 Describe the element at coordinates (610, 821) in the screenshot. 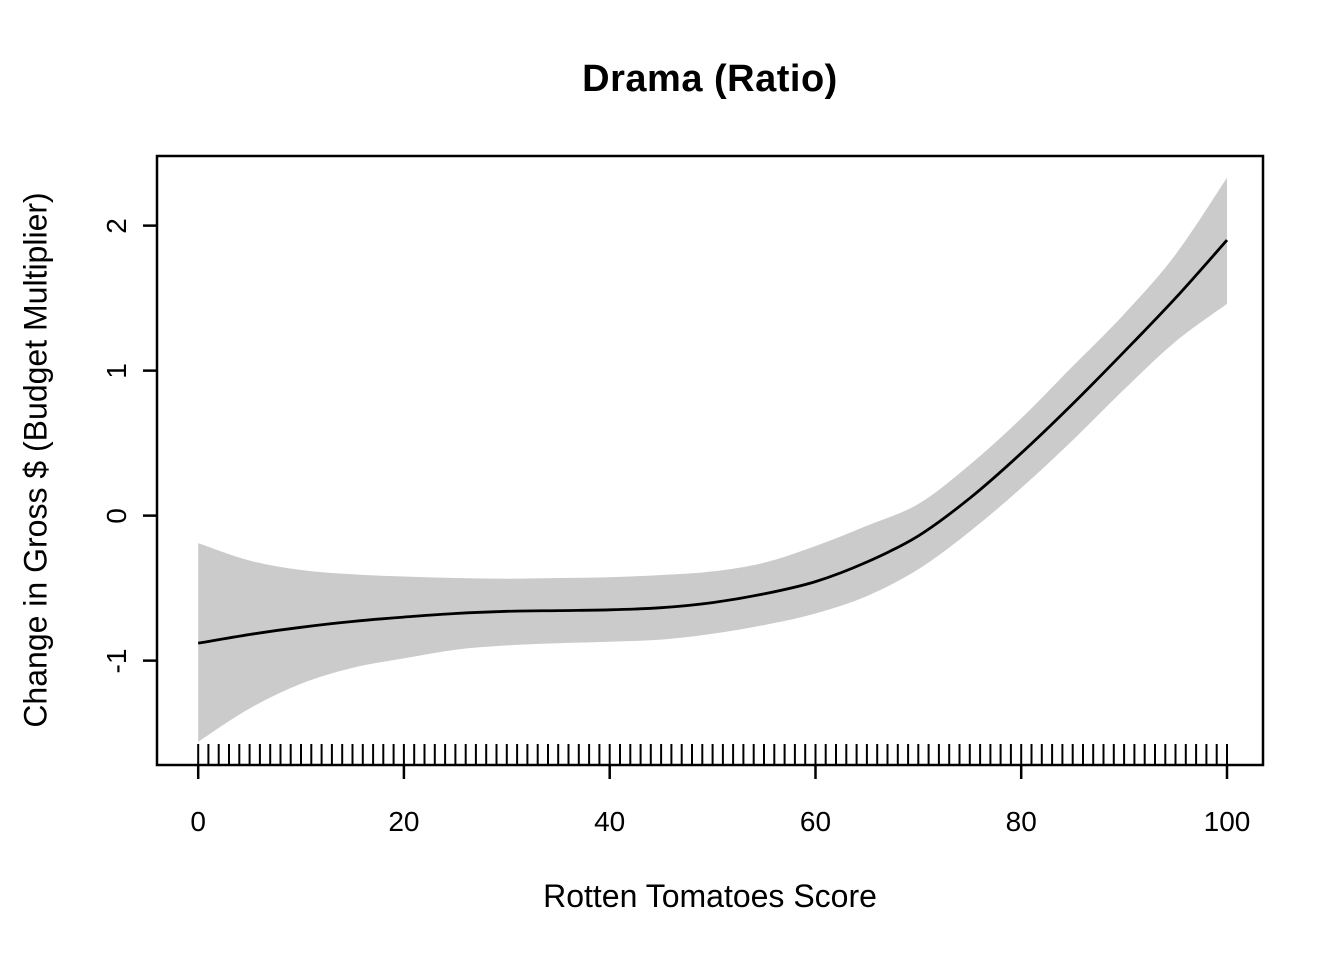

I see `x-tick-label: 40` at that location.